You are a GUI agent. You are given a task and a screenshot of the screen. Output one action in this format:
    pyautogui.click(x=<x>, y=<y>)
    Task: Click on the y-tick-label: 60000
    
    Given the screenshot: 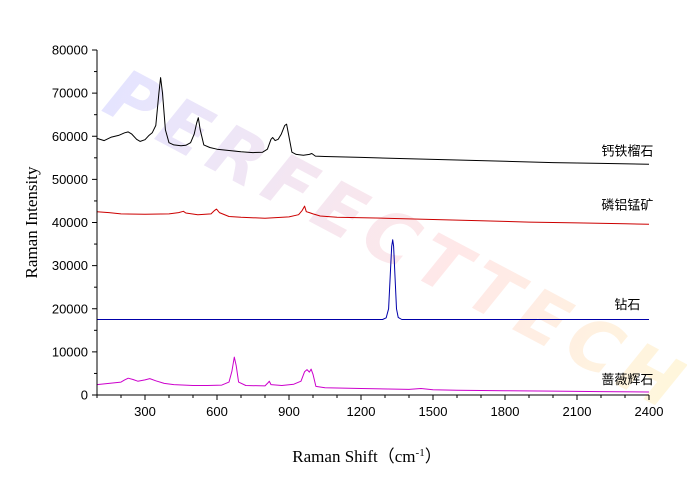 What is the action you would take?
    pyautogui.click(x=70, y=136)
    